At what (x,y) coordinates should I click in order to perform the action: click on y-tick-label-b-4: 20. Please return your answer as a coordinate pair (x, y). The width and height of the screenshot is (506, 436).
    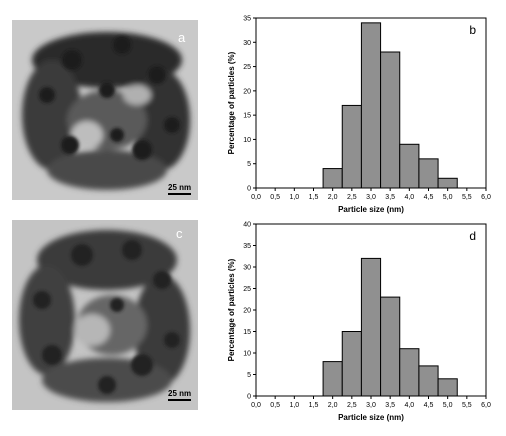
    Looking at the image, I should click on (247, 91).